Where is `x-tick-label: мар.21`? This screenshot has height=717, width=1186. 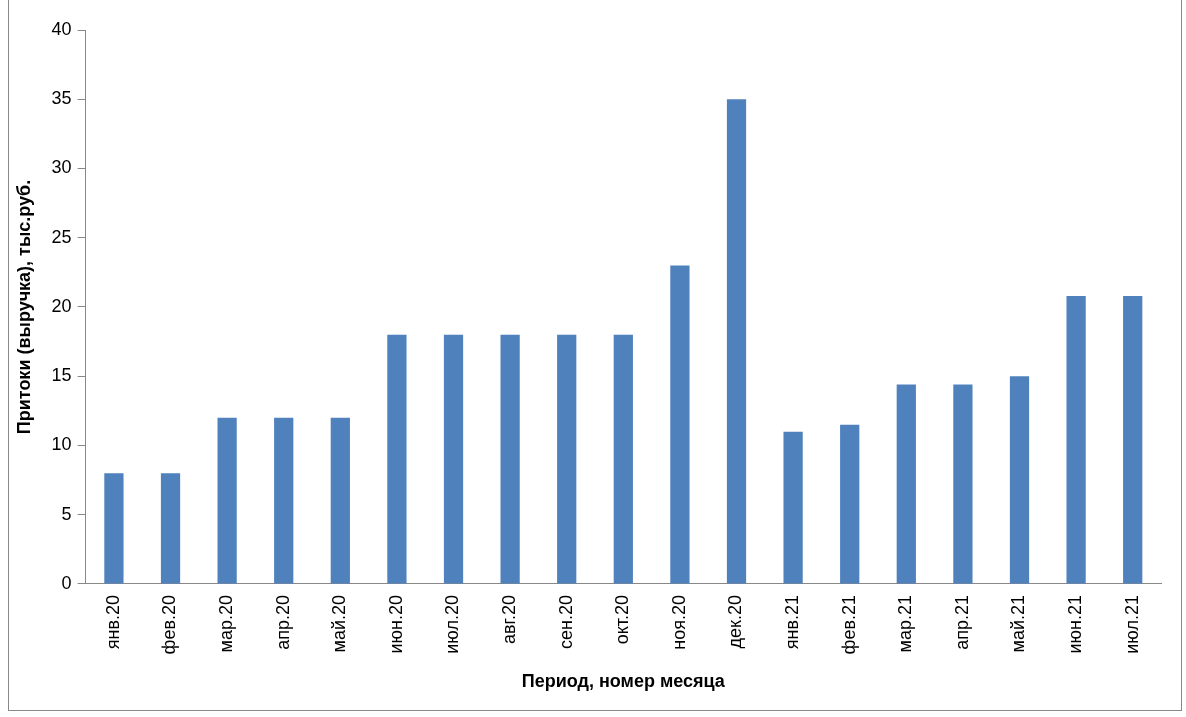
x-tick-label: мар.21 is located at coordinates (905, 623).